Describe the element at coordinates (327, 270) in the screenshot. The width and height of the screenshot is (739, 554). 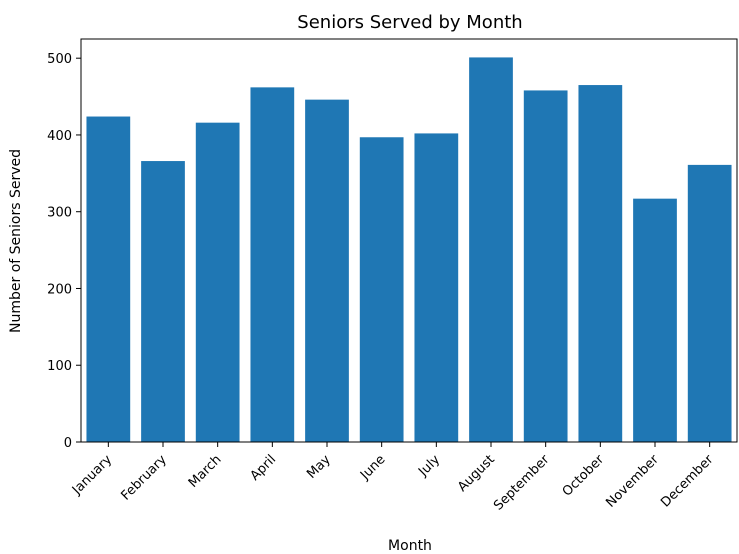
I see `bar-may` at that location.